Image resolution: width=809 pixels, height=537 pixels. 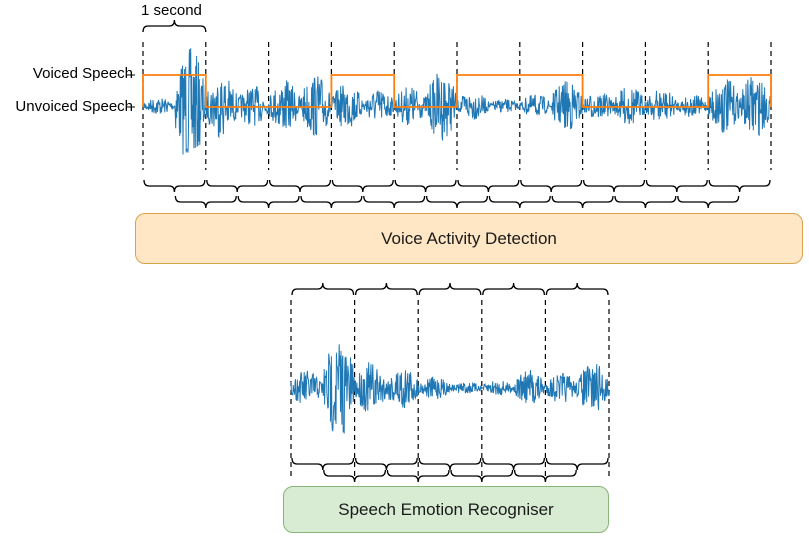 I want to click on vad-window-braces, so click(x=457, y=194).